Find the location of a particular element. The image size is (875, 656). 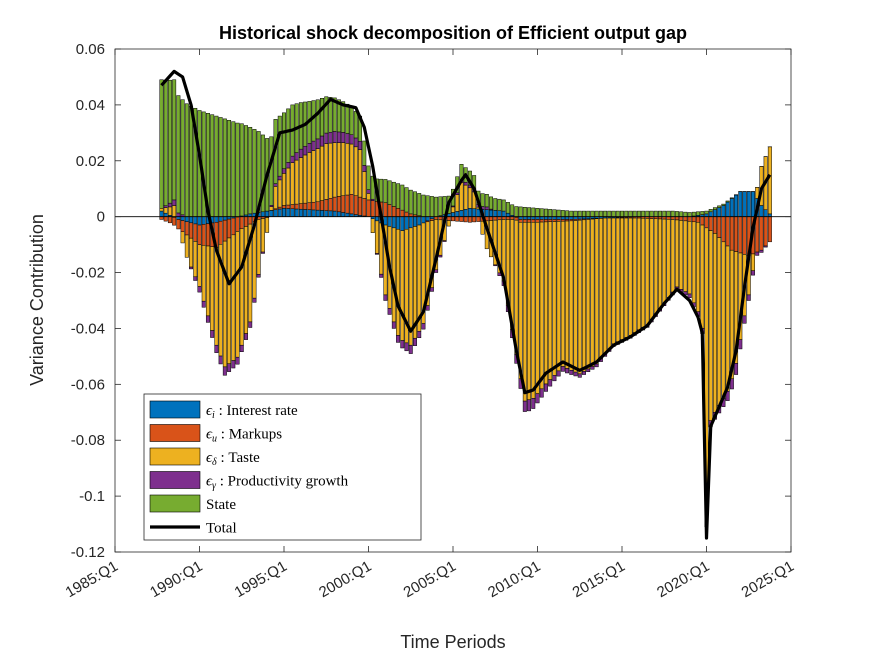

legend-swatch-markups is located at coordinates (175, 433).